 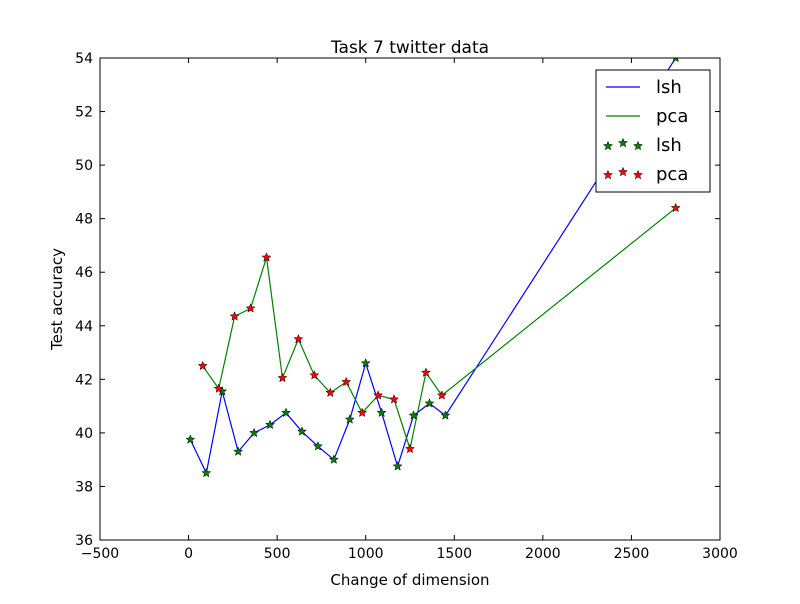 What do you see at coordinates (84, 273) in the screenshot?
I see `y-tick-label: 46` at bounding box center [84, 273].